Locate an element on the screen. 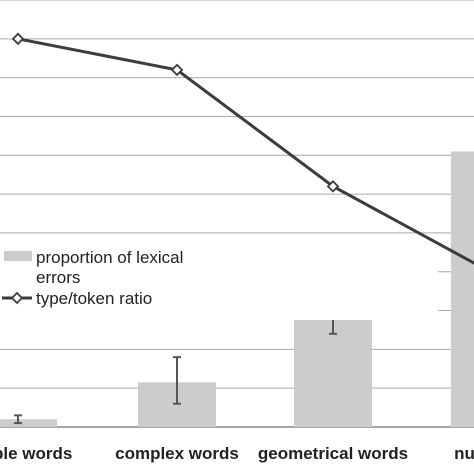 This screenshot has height=474, width=474. legend-label-bar-line2: errors is located at coordinates (58, 277).